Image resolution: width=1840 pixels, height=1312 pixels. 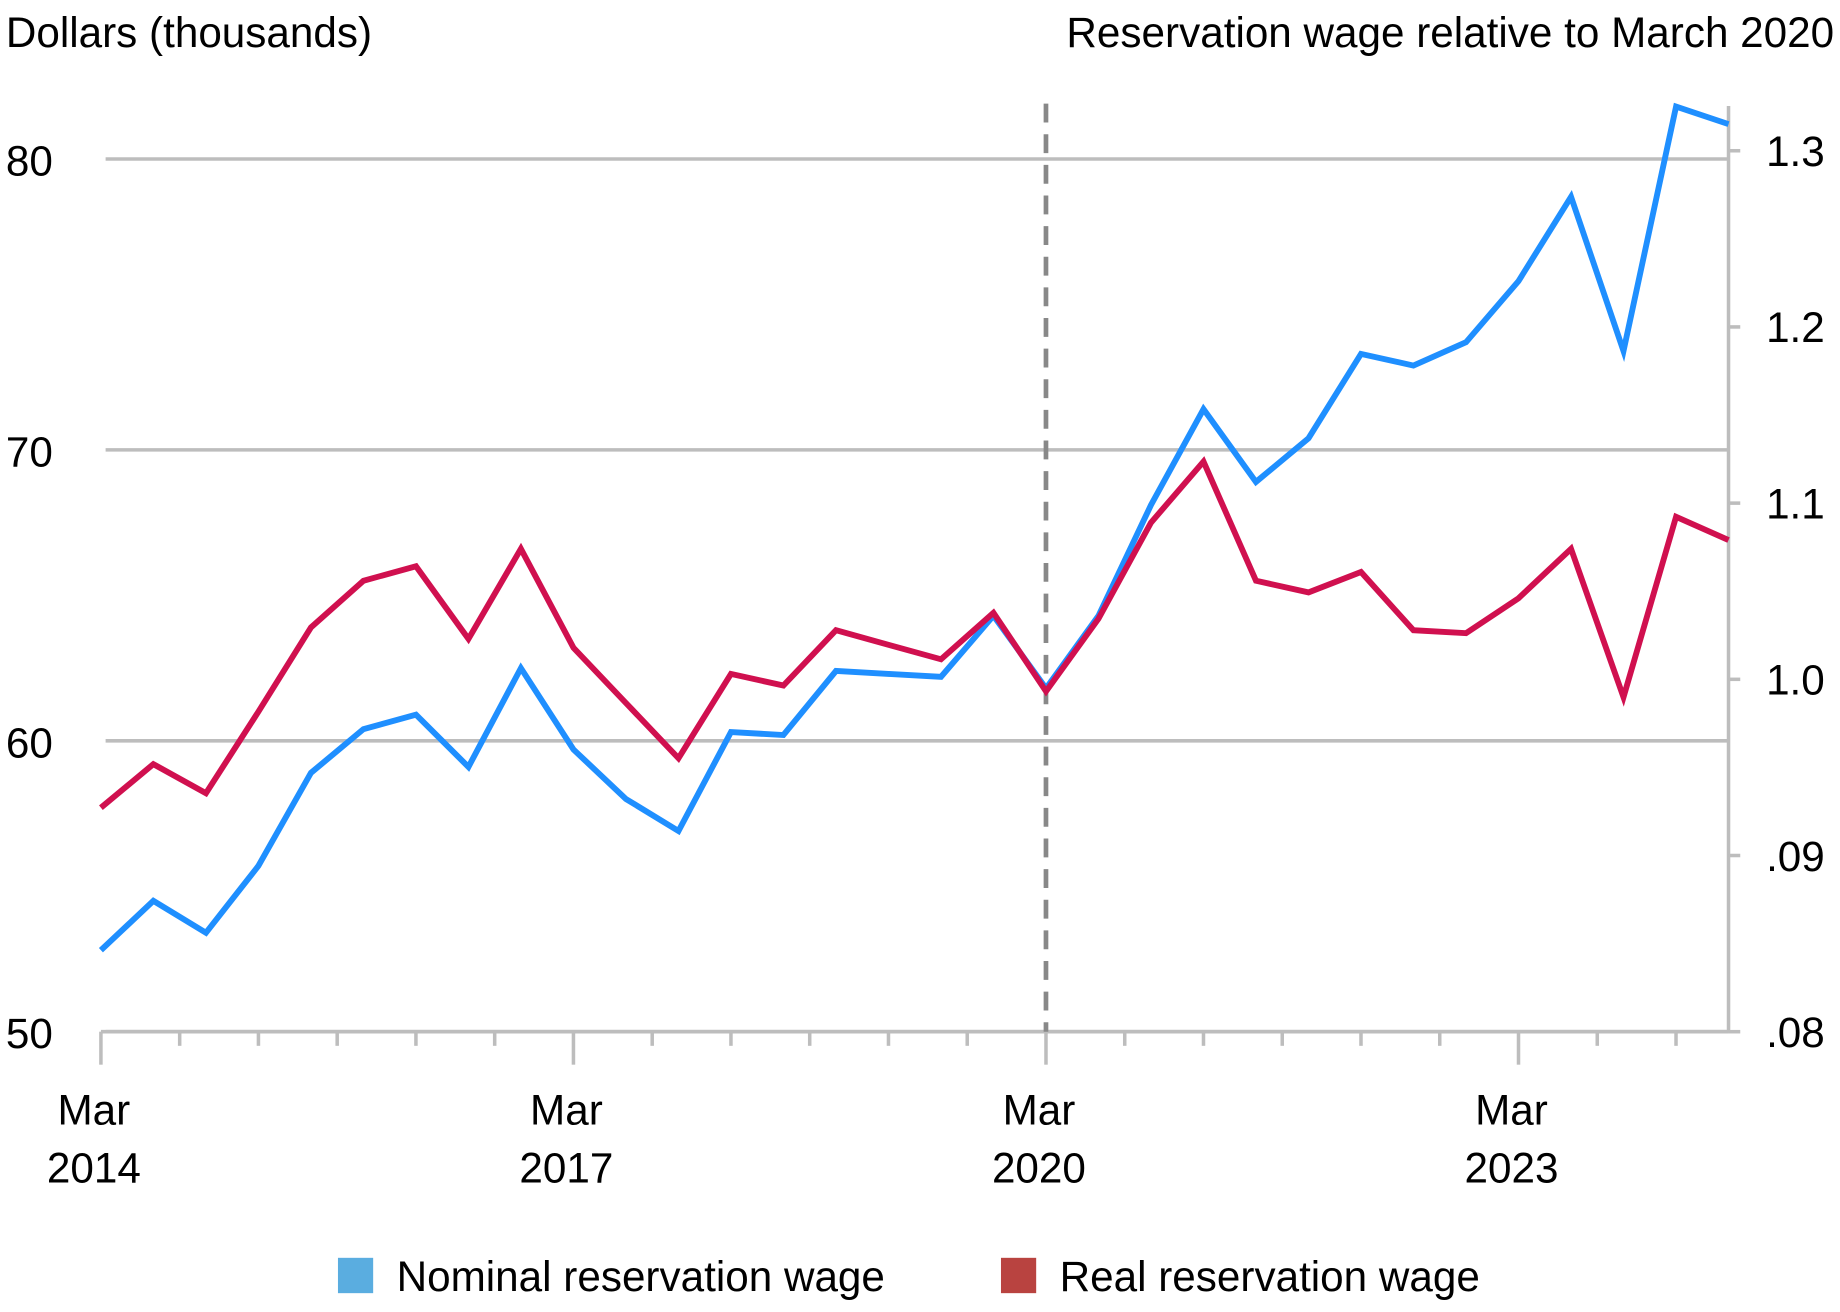 What do you see at coordinates (189, 32) in the screenshot?
I see `left-axis-label: Dollars (thousands)` at bounding box center [189, 32].